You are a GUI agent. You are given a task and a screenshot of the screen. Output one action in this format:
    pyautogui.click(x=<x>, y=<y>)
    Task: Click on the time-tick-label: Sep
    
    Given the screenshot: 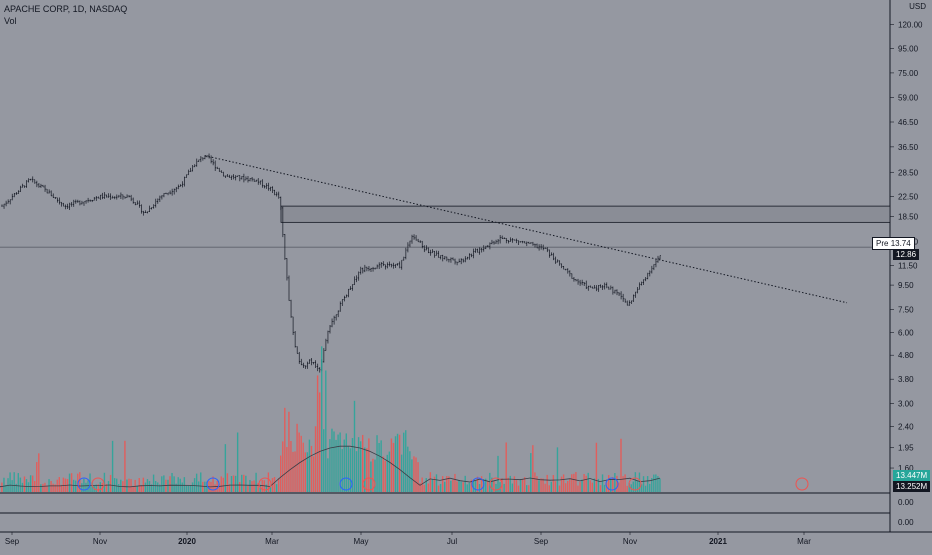 What is the action you would take?
    pyautogui.click(x=12, y=541)
    